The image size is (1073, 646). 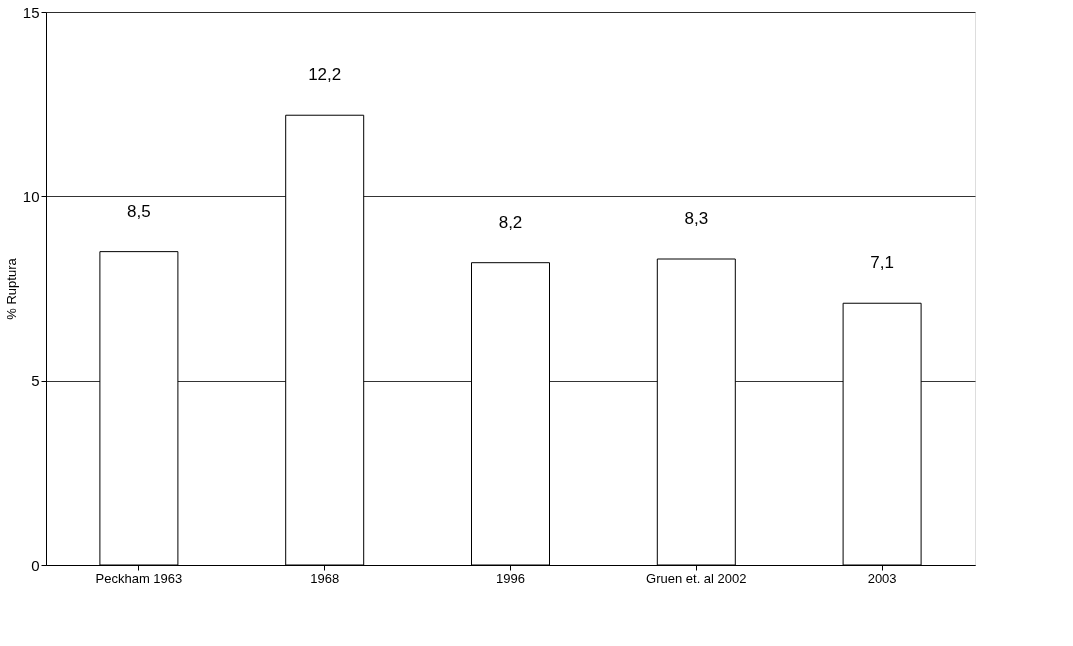 What do you see at coordinates (35, 381) in the screenshot?
I see `y-tick-label: 5` at bounding box center [35, 381].